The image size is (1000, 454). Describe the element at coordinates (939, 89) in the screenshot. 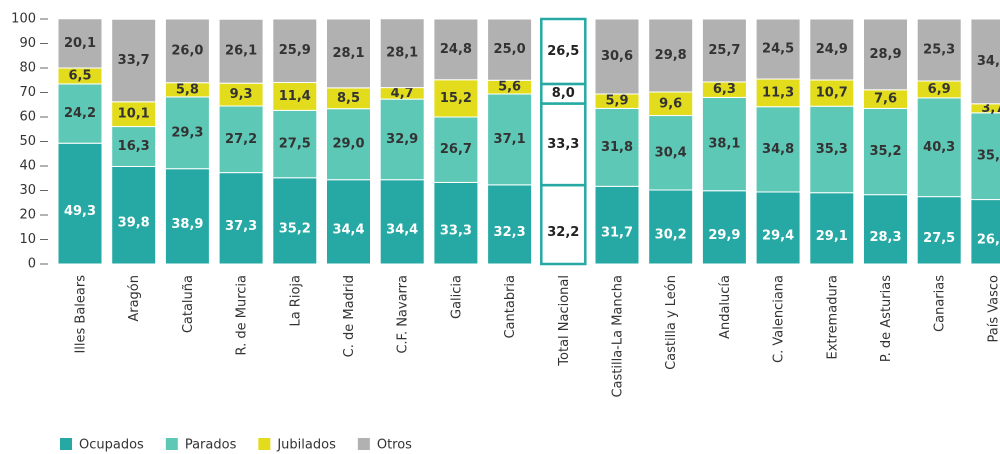

I see `data-label: 6,9` at that location.